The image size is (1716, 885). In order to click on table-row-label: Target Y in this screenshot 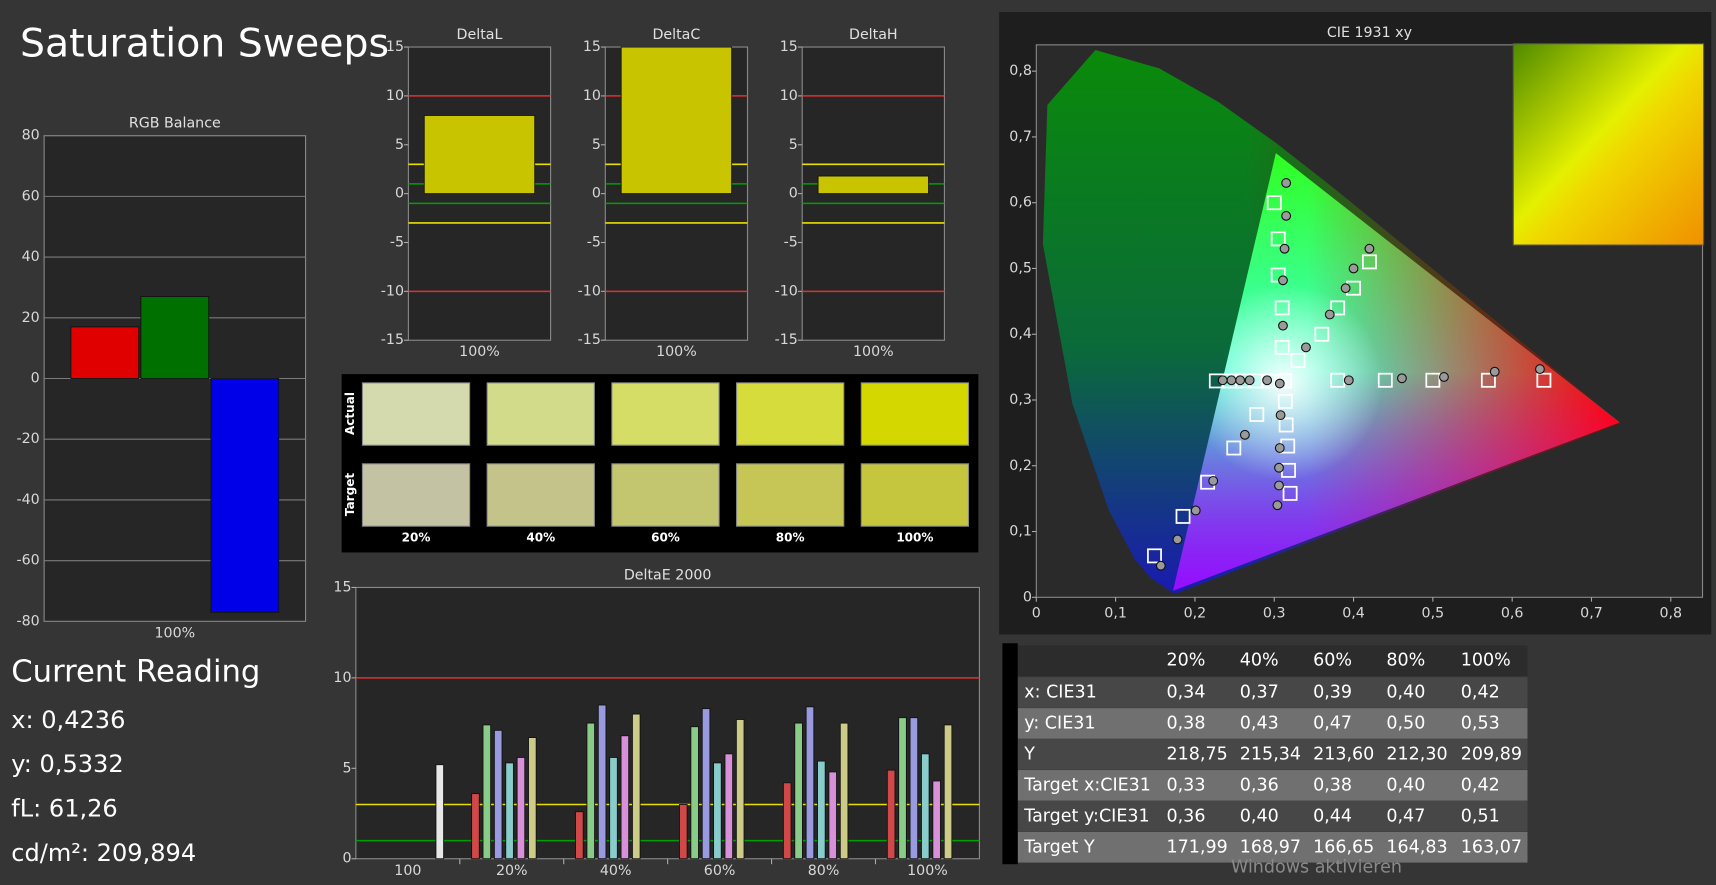, I will do `click(1059, 847)`.